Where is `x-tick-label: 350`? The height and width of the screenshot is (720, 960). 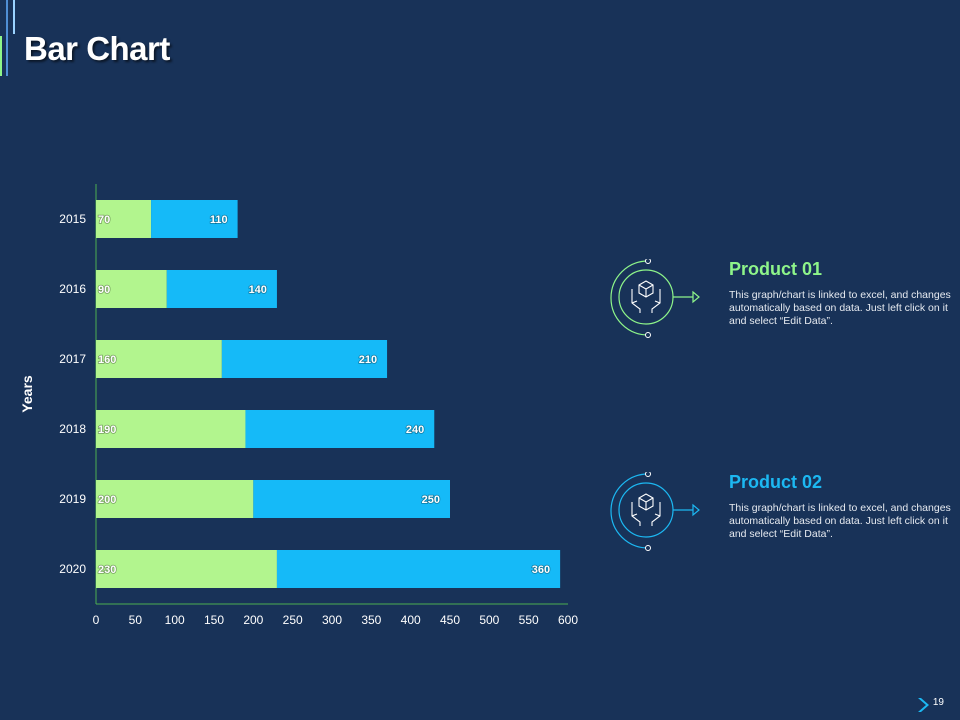
x-tick-label: 350 is located at coordinates (371, 620).